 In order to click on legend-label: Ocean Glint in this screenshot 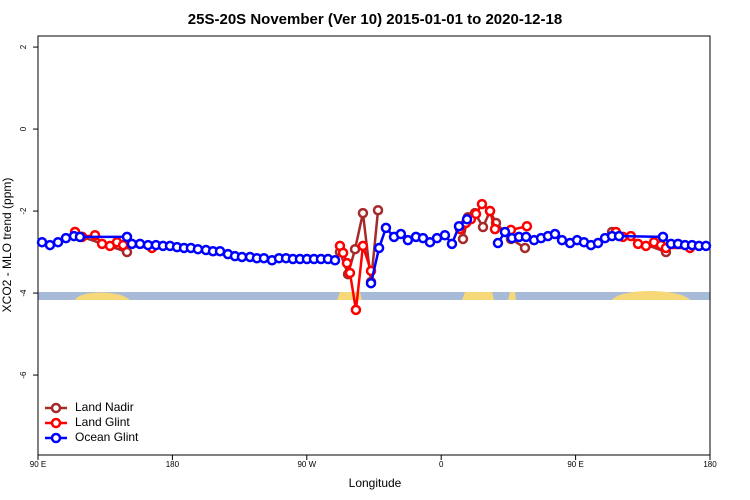, I will do `click(107, 437)`.